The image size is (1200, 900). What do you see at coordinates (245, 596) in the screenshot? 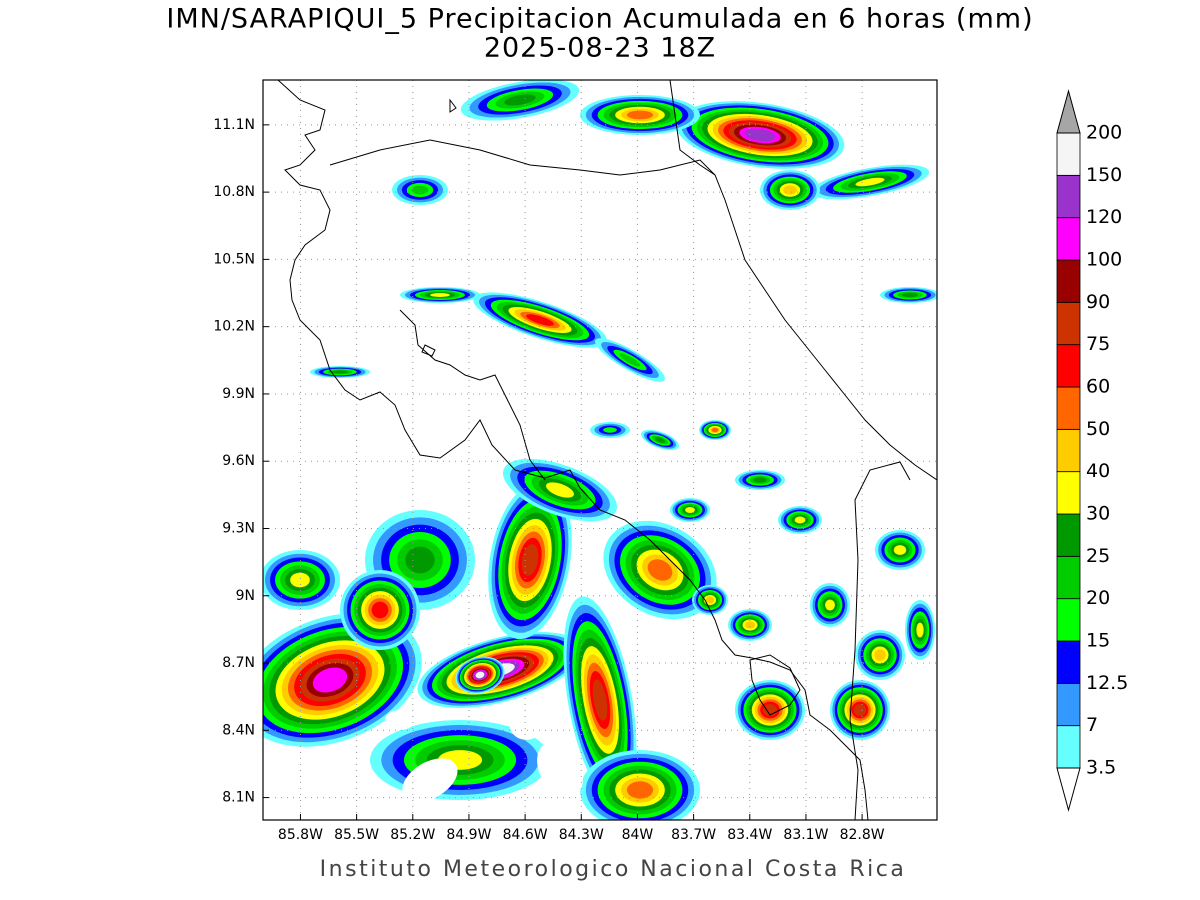
I see `y-tick-label: 9N` at bounding box center [245, 596].